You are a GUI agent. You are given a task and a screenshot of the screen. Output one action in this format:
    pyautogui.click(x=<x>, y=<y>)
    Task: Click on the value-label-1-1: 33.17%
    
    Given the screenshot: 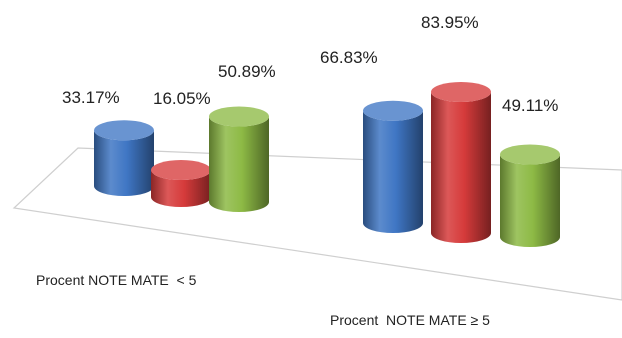 What is the action you would take?
    pyautogui.click(x=91, y=97)
    